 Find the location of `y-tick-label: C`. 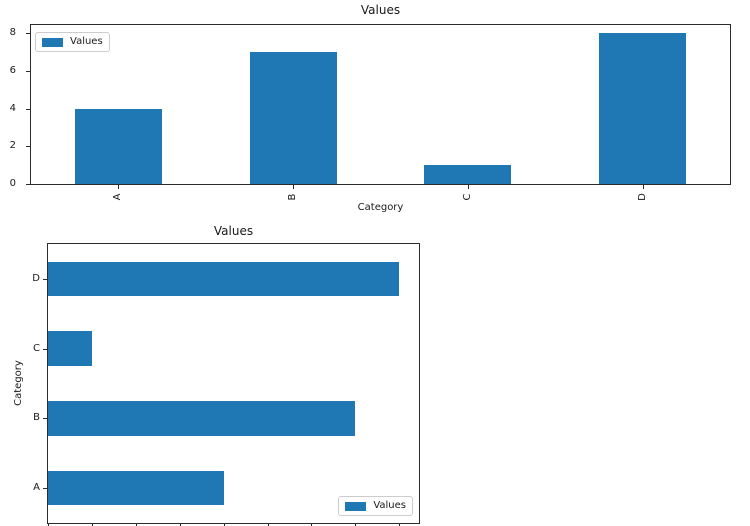

y-tick-label: C is located at coordinates (36, 348).